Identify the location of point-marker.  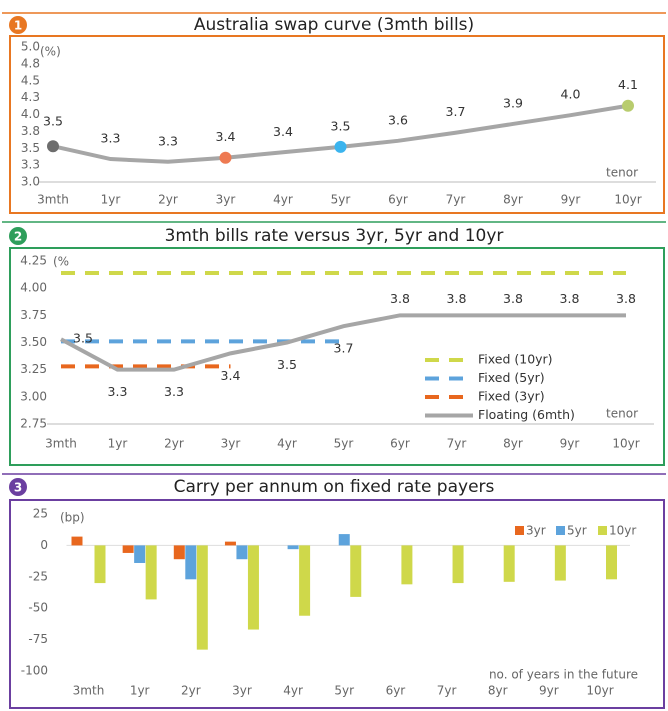
(53, 146).